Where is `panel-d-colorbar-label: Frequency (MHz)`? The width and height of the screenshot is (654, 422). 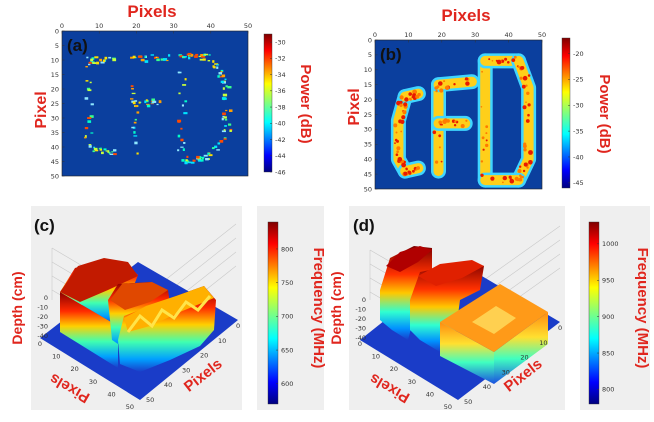 panel-d-colorbar-label: Frequency (MHz) is located at coordinates (642, 308).